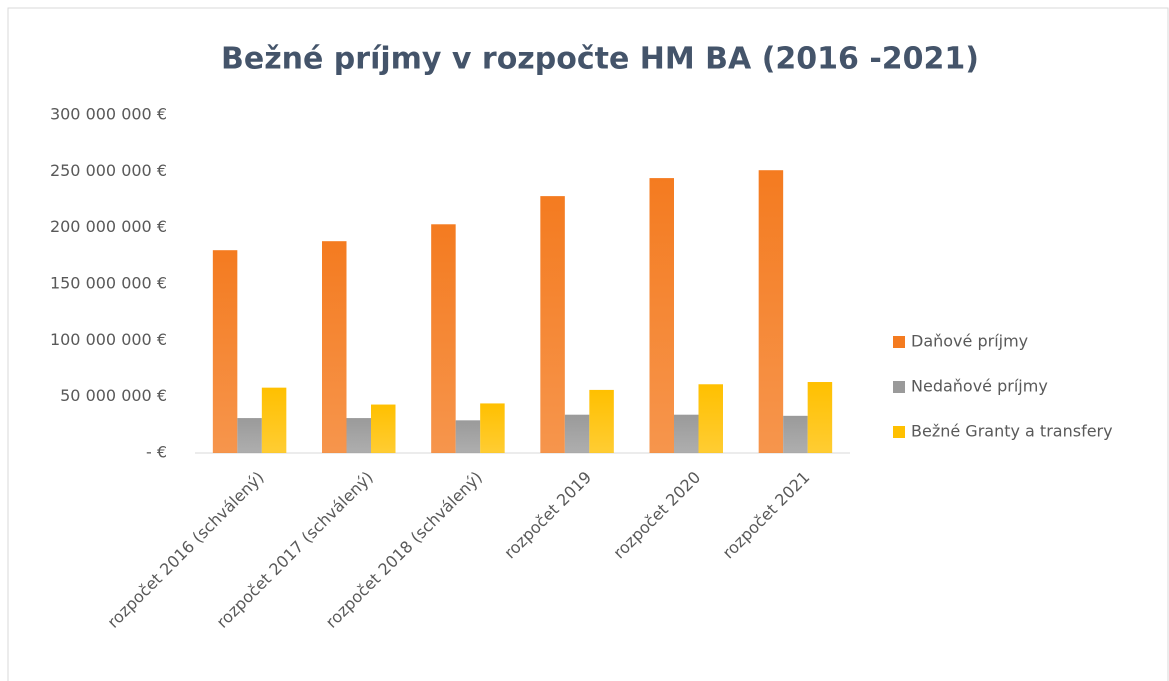 This screenshot has width=1169, height=681. Describe the element at coordinates (1012, 431) in the screenshot. I see `legend-label: Bežné Granty a transfery` at that location.